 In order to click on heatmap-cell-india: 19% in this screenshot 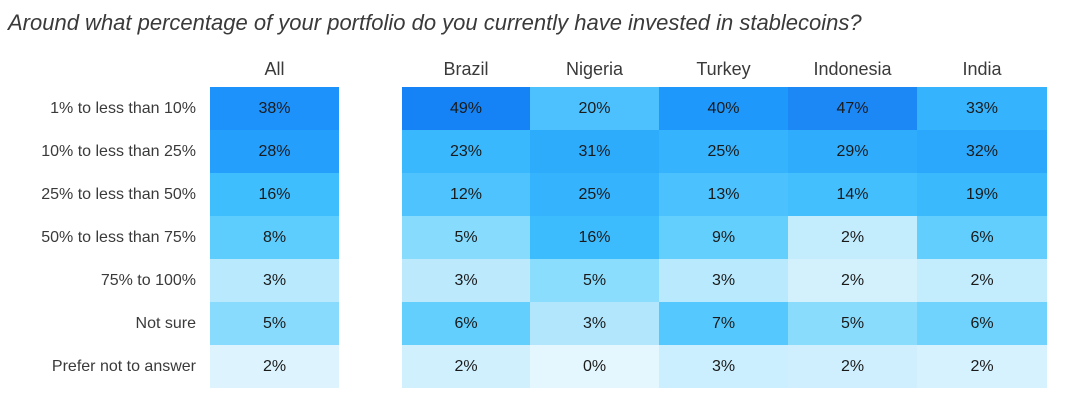, I will do `click(982, 194)`.